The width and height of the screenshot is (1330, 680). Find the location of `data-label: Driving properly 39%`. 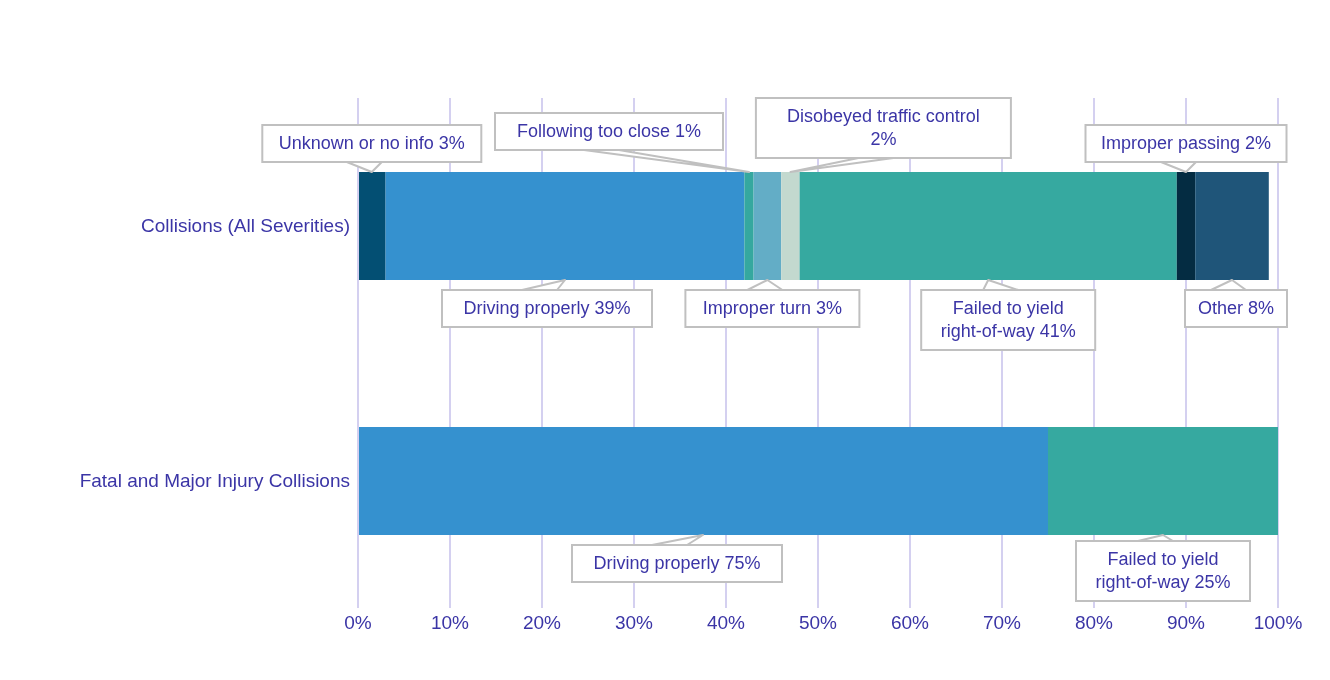

data-label: Driving properly 39% is located at coordinates (547, 308).